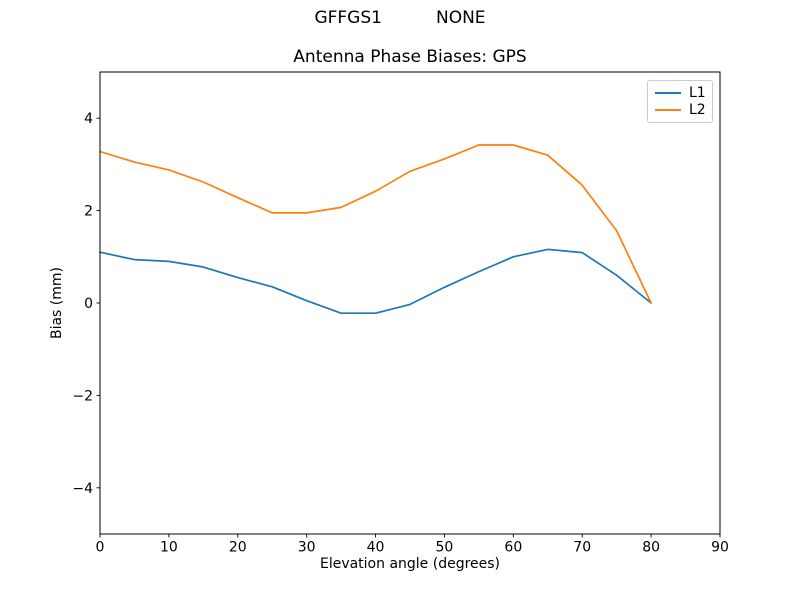 The height and width of the screenshot is (600, 800). Describe the element at coordinates (88, 304) in the screenshot. I see `y-tick-label: 0` at that location.